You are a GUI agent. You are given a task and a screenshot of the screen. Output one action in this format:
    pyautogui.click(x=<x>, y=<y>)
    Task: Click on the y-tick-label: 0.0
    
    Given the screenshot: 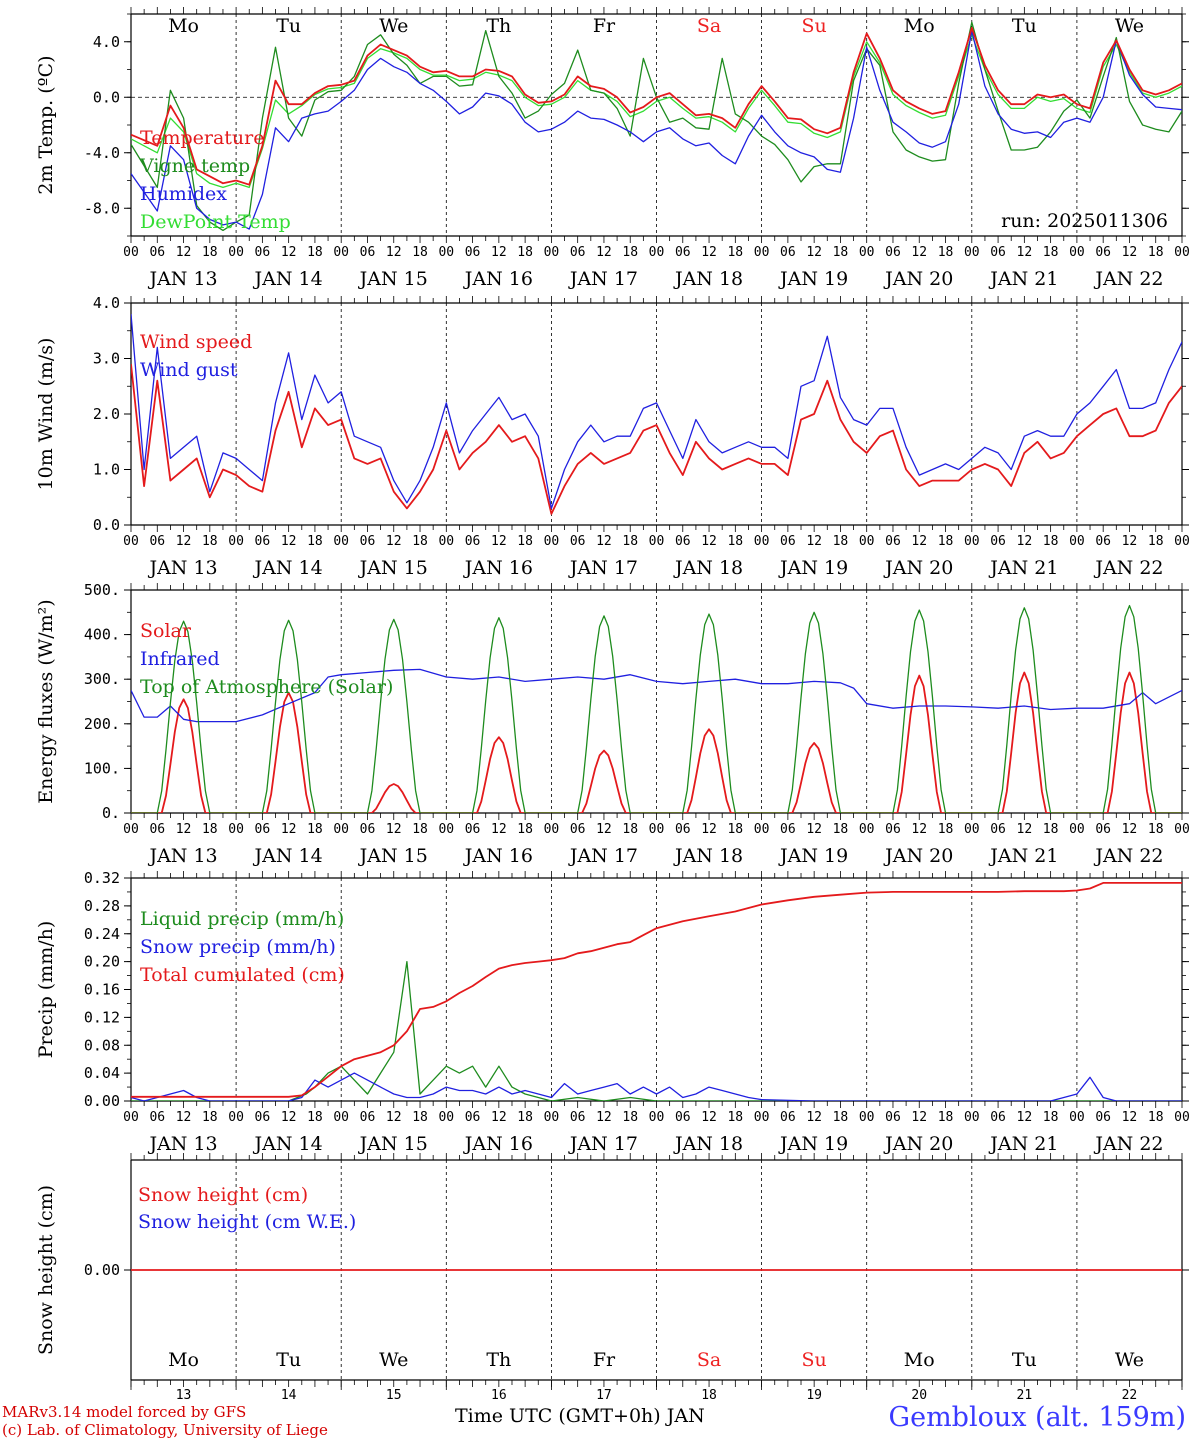 What is the action you would take?
    pyautogui.click(x=106, y=97)
    